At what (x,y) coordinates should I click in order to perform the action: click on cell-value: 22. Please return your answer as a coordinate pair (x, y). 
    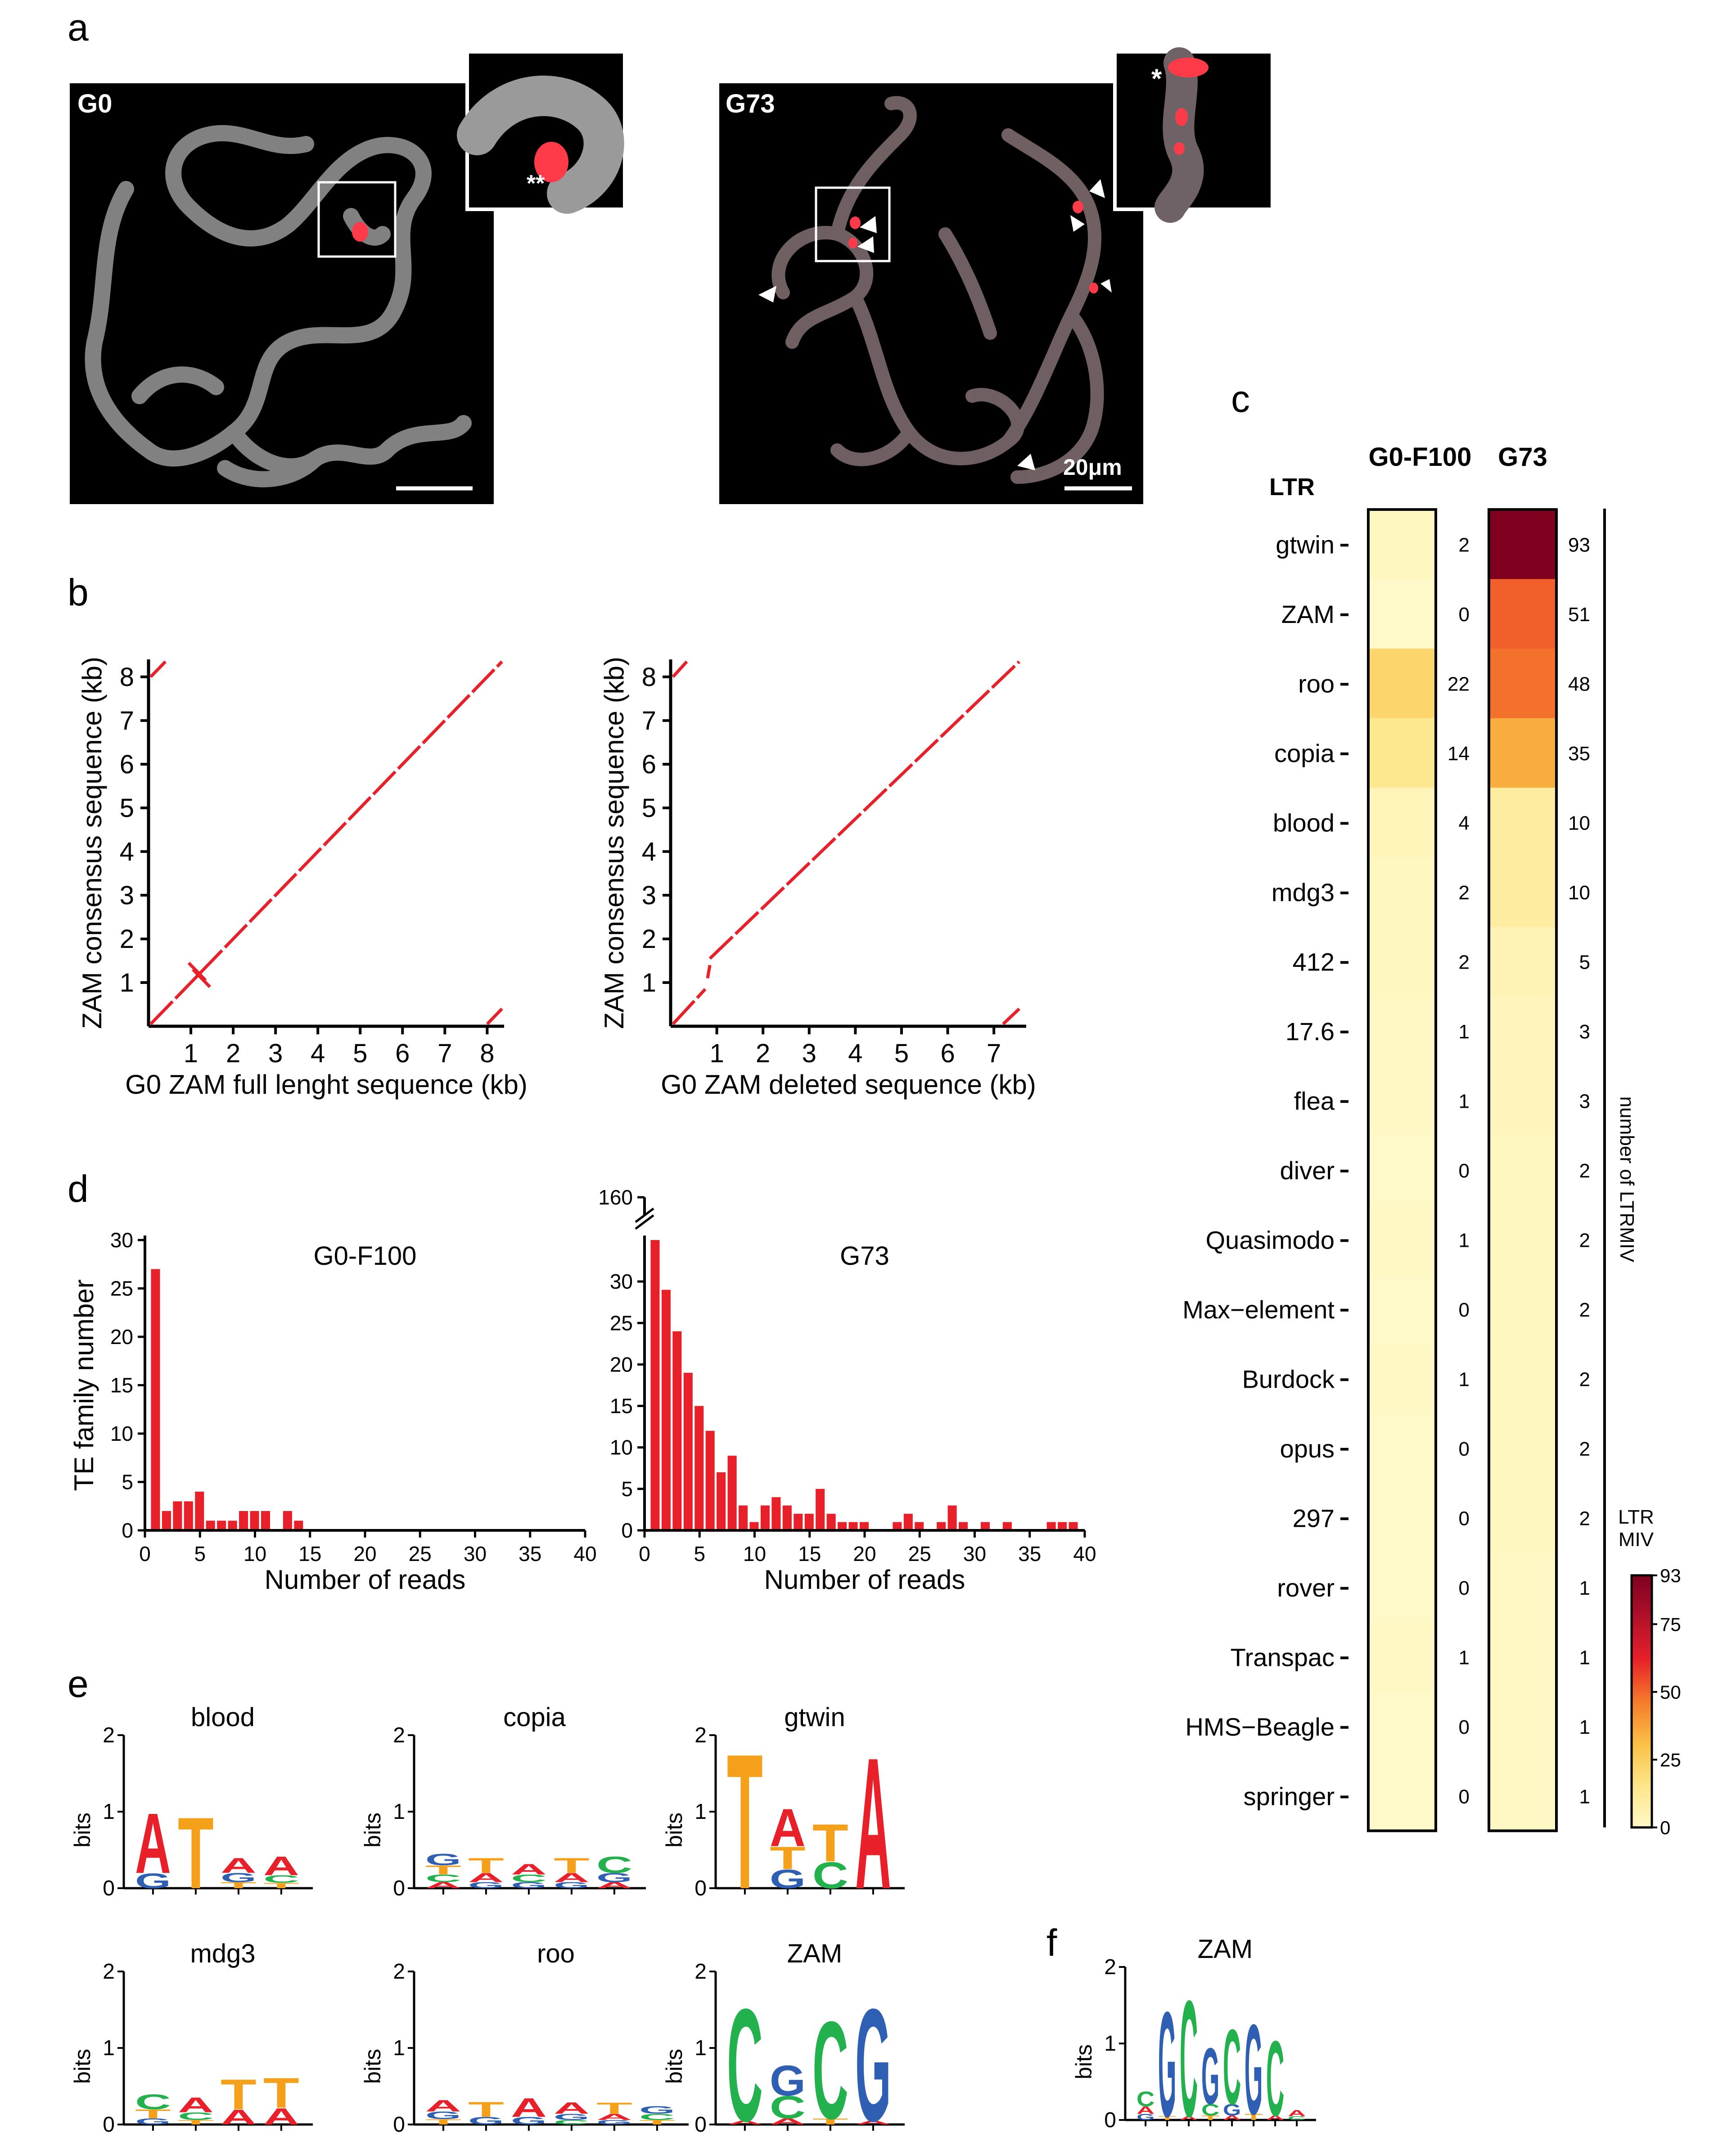
    Looking at the image, I should click on (1458, 684).